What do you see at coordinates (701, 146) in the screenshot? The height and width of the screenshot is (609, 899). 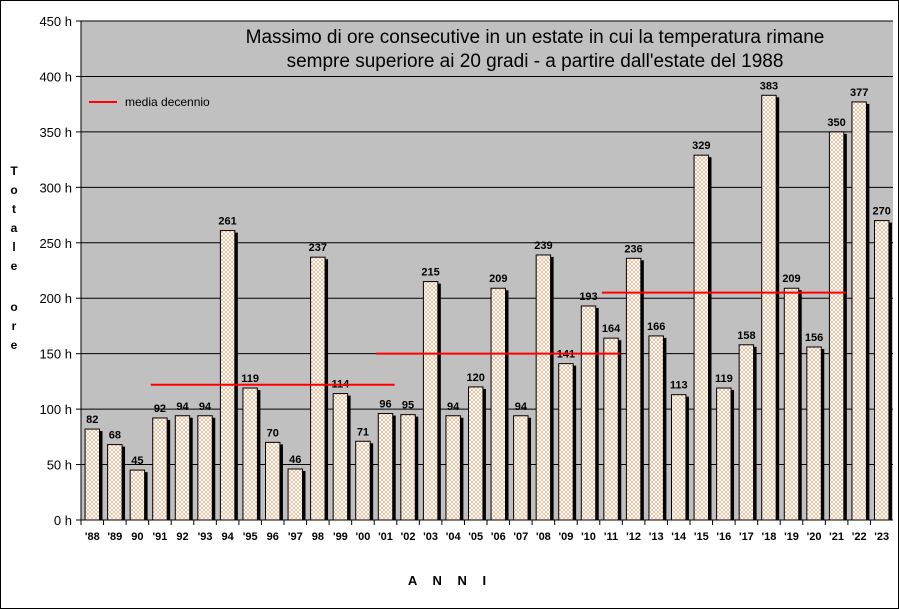 I see `data-label: 329` at bounding box center [701, 146].